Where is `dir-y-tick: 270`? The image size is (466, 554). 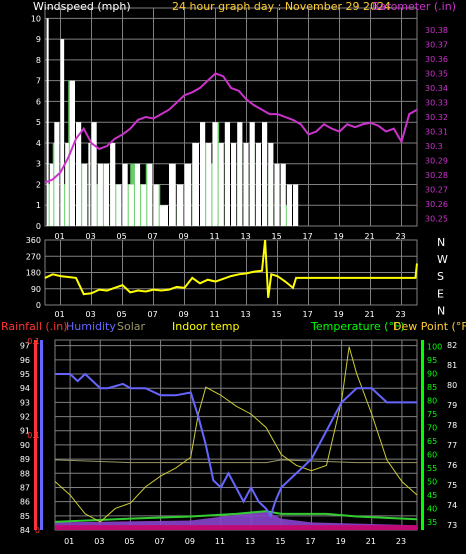
dir-y-tick: 270 is located at coordinates (33, 256).